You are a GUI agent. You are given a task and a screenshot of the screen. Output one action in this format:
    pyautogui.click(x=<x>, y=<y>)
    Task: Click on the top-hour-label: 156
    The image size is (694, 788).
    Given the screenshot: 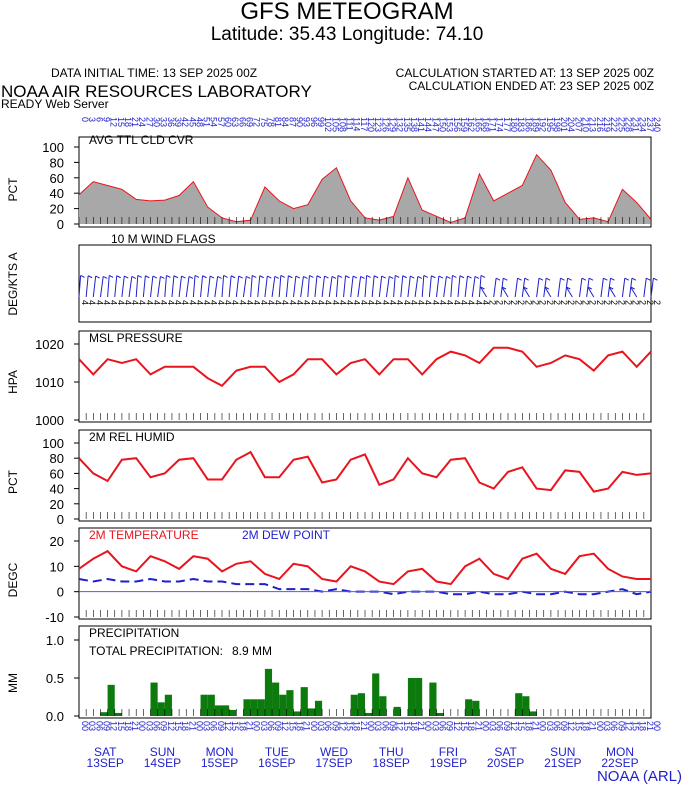 What is the action you would take?
    pyautogui.click(x=457, y=124)
    